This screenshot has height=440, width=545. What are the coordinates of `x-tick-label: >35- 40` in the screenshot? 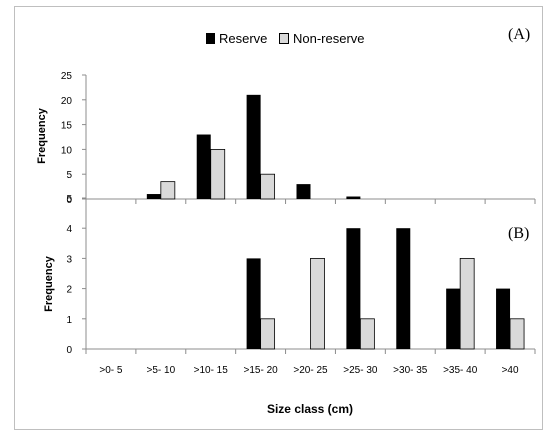 It's located at (460, 370).